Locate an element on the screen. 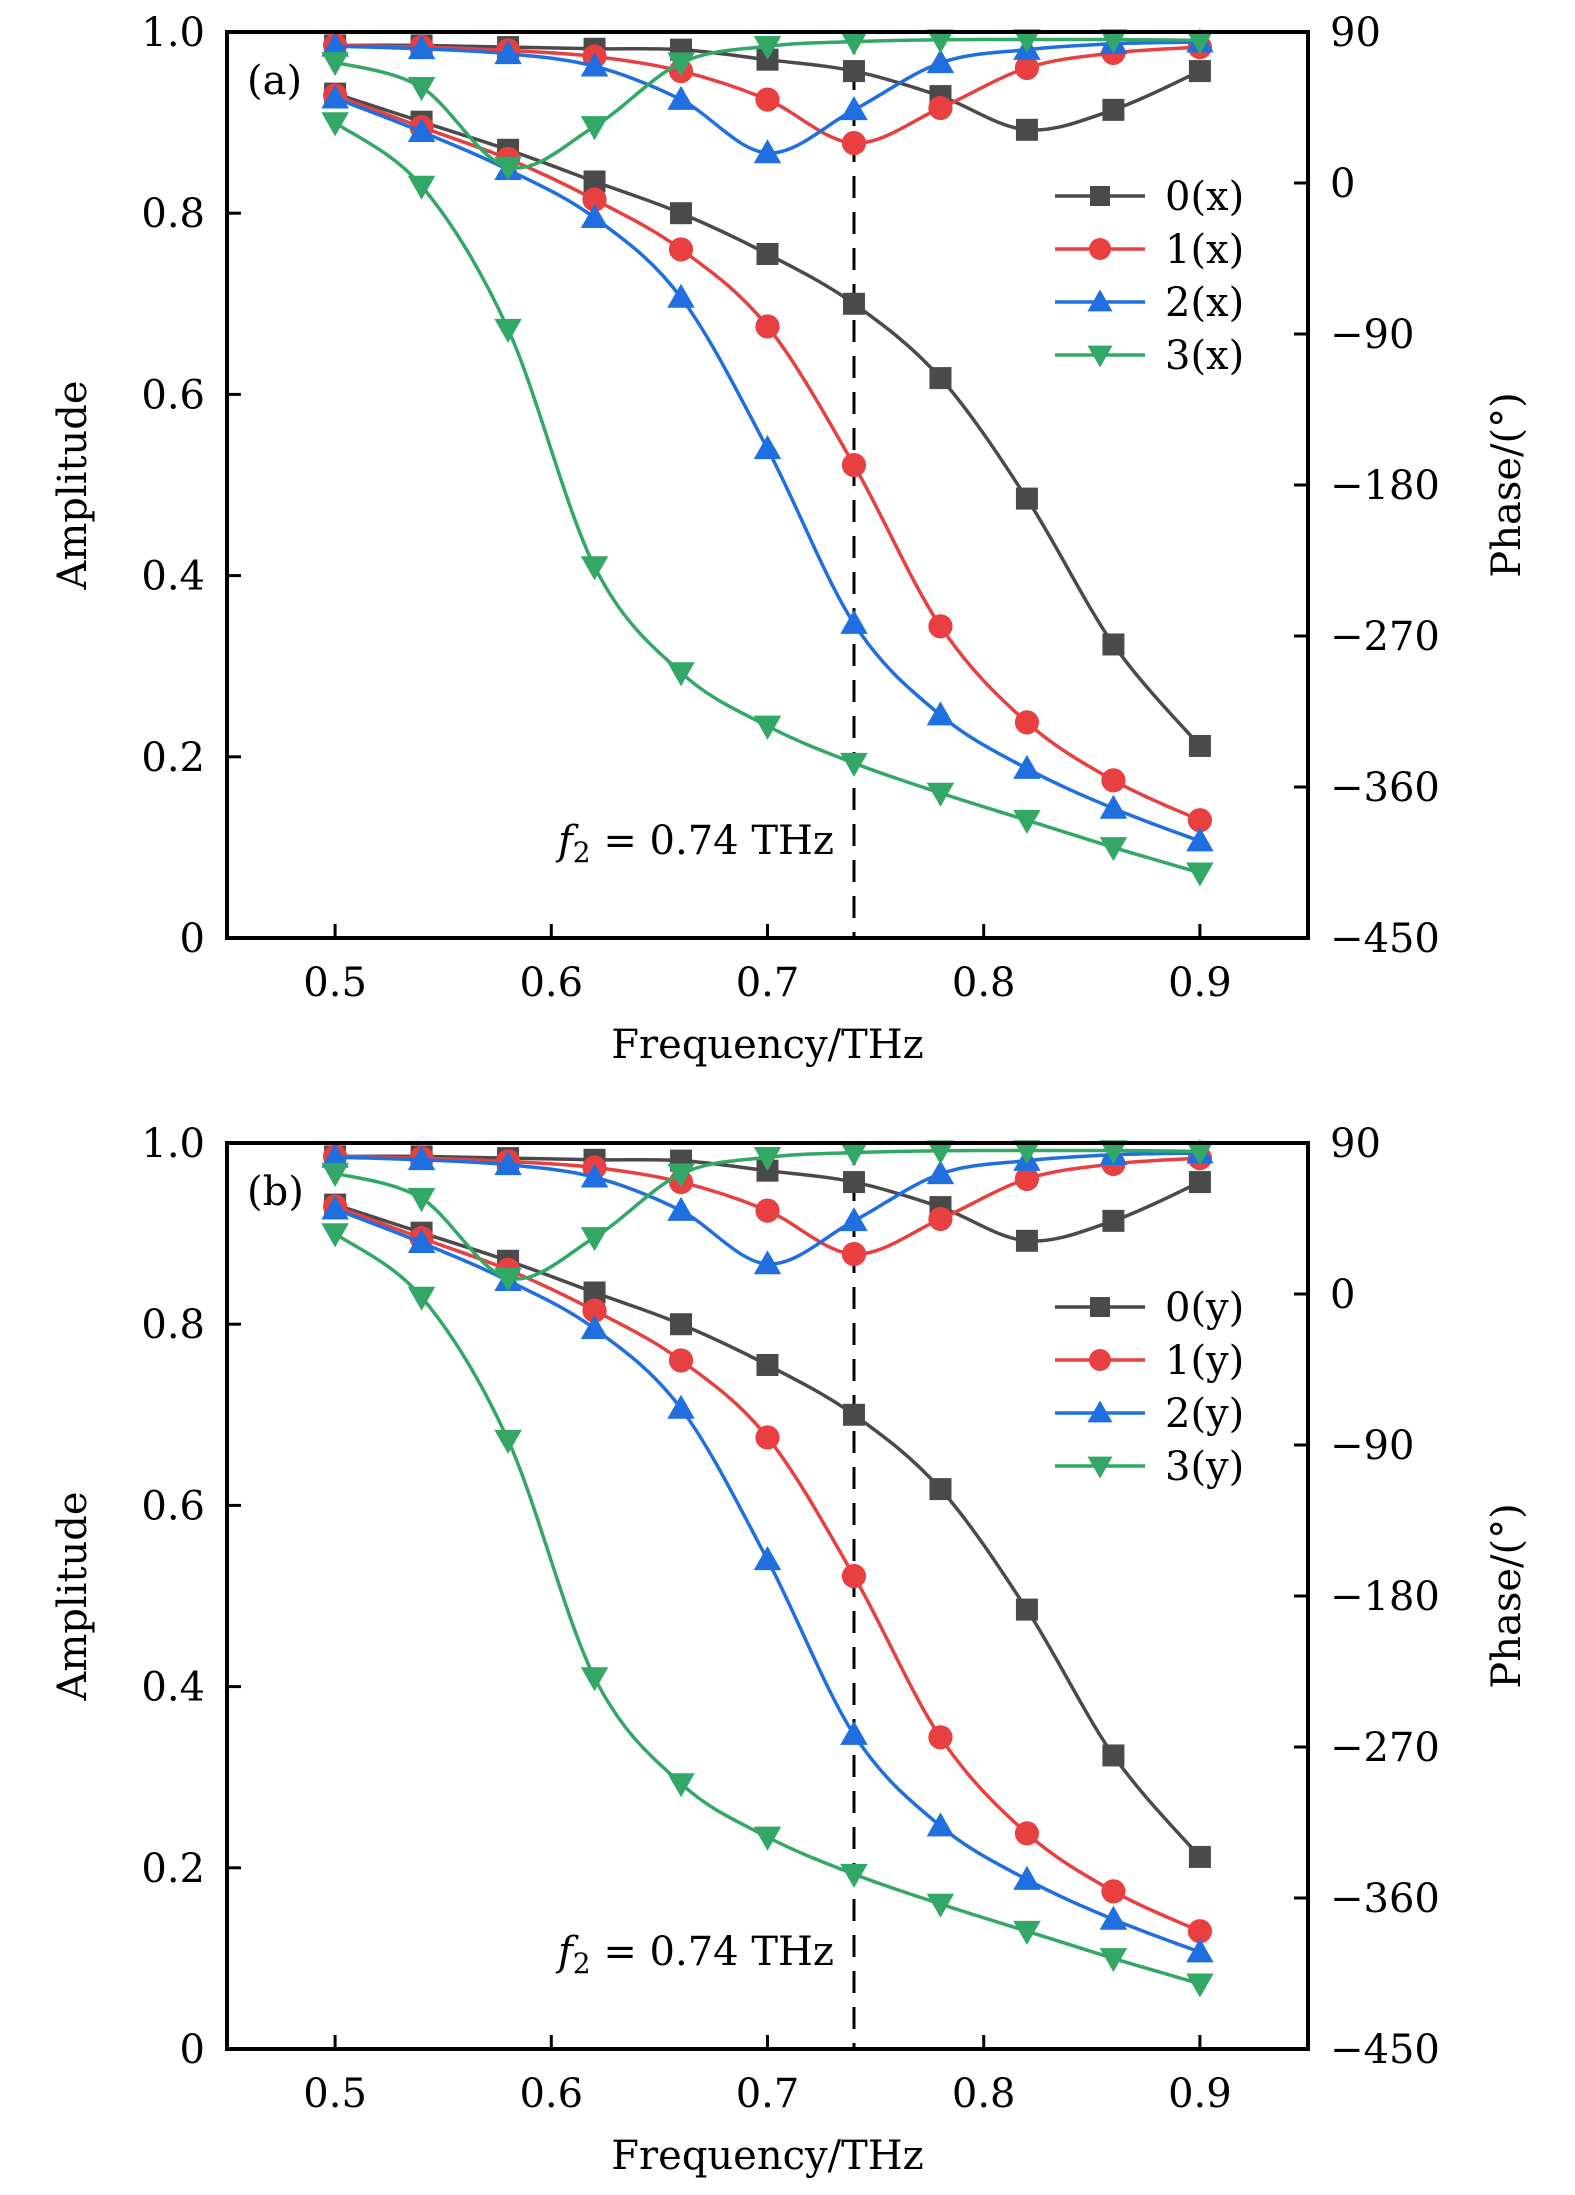 This screenshot has height=2195, width=1575. y-tick-label: 0.2 is located at coordinates (173, 758).